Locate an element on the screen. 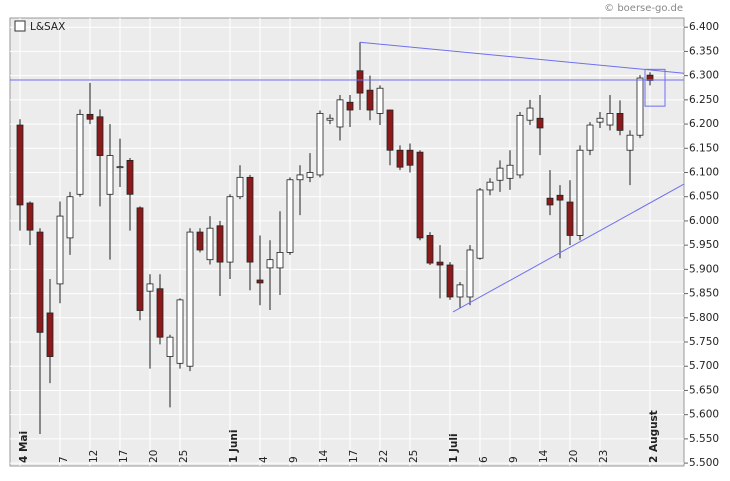 The height and width of the screenshot is (481, 730). x-tick-label: 7 is located at coordinates (64, 459).